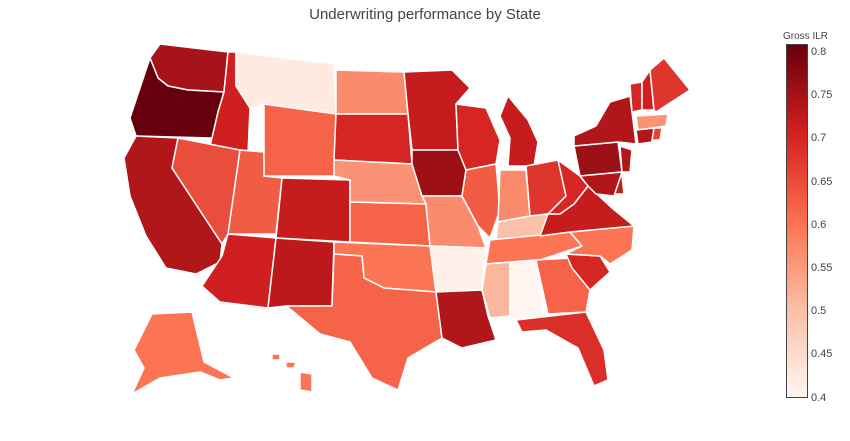 The height and width of the screenshot is (441, 850). I want to click on colorbar-tick-label: 0.6, so click(819, 224).